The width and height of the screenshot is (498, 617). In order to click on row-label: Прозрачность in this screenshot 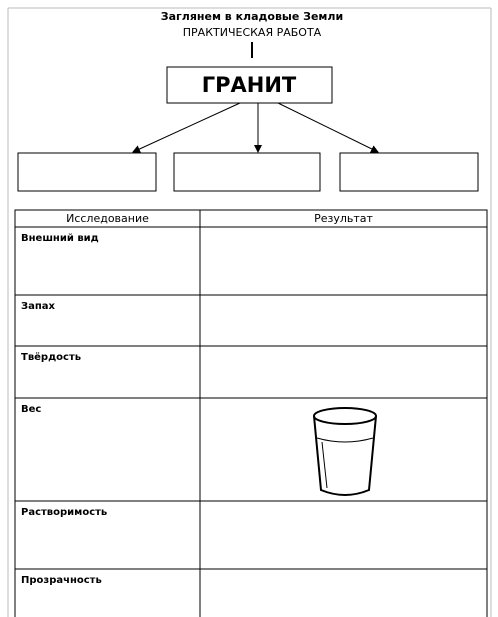, I will do `click(61, 580)`.